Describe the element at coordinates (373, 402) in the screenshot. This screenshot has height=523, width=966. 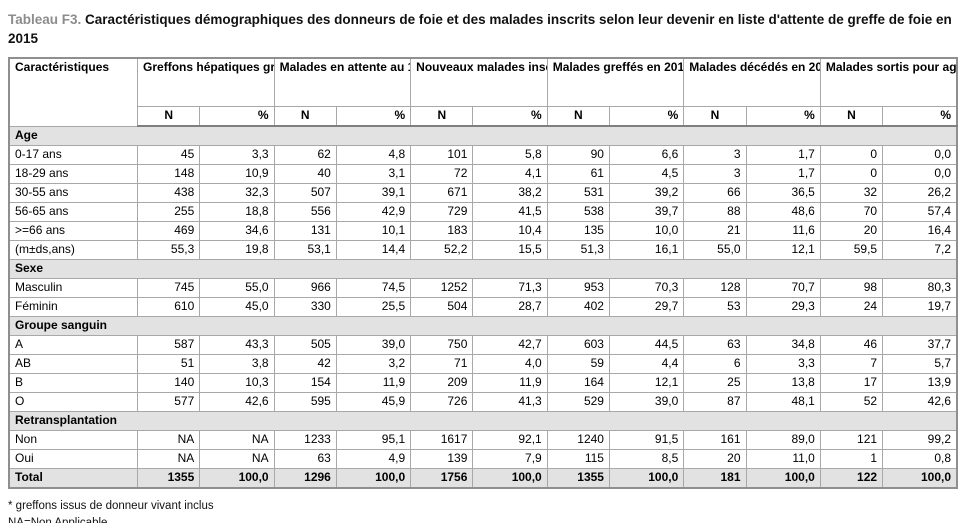
I see `value-cell: 45,9` at that location.